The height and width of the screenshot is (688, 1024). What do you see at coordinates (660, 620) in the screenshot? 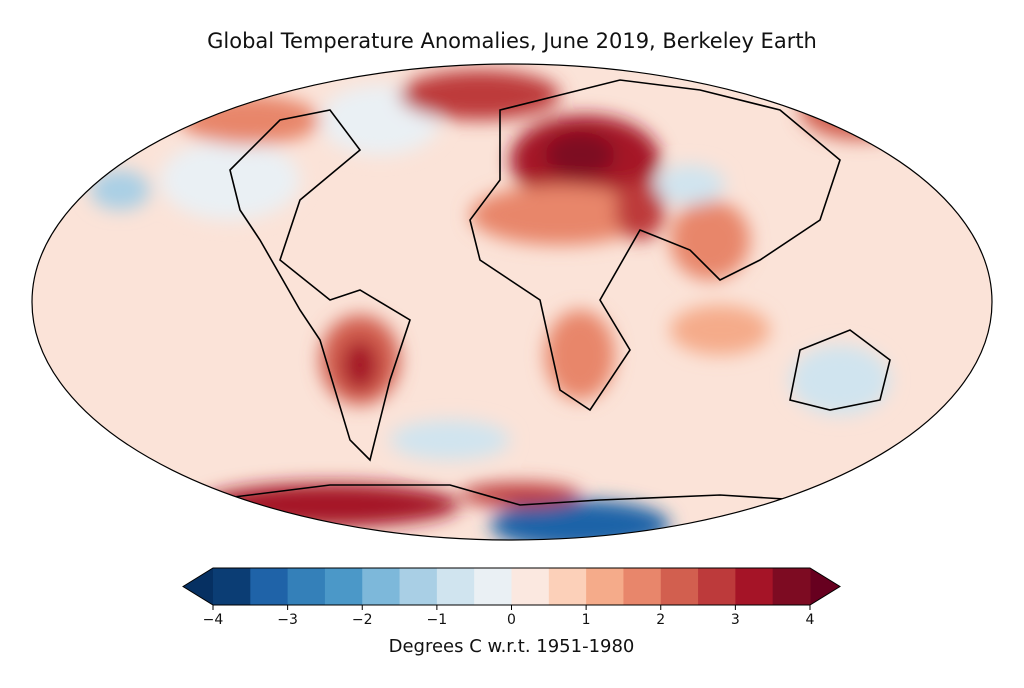
I see `colorbar-tick-label: 2` at bounding box center [660, 620].